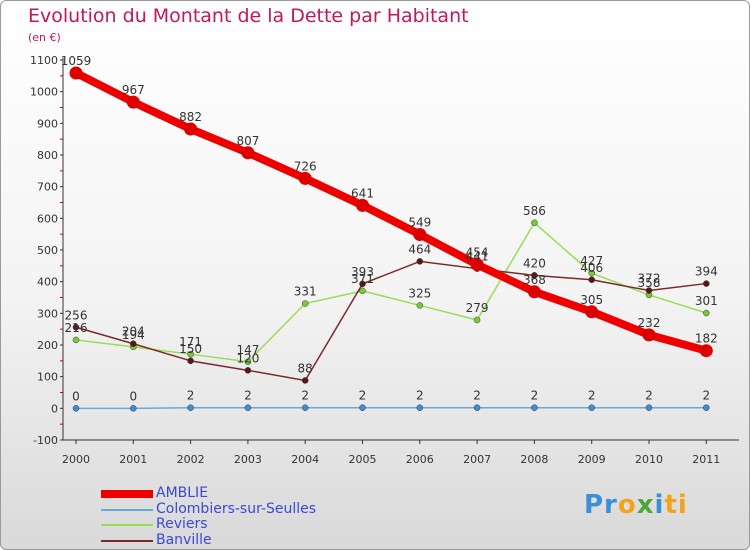 This screenshot has width=750, height=550. What do you see at coordinates (419, 222) in the screenshot?
I see `data-label: 549` at bounding box center [419, 222].